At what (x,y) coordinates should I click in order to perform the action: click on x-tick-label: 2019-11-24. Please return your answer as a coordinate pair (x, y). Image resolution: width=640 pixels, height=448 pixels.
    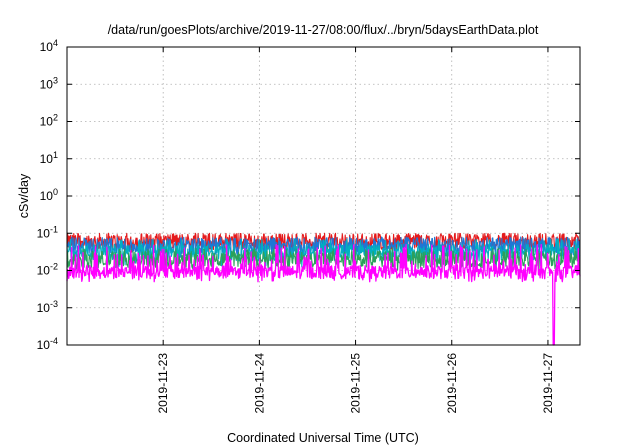
    Looking at the image, I should click on (259, 383).